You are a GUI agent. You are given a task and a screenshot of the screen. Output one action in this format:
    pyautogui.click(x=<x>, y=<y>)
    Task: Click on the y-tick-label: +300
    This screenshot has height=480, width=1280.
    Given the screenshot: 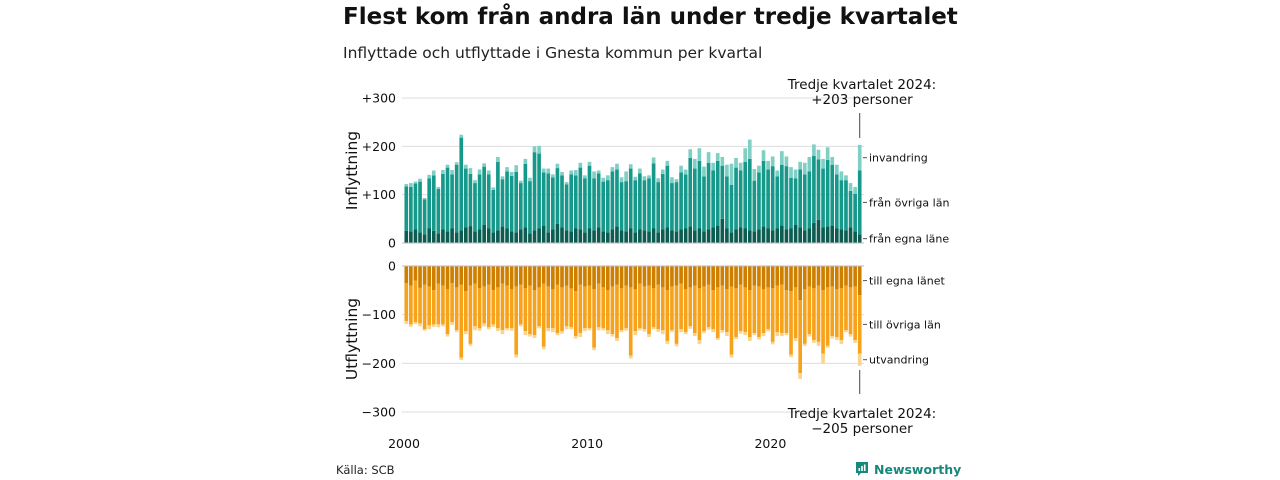 What is the action you would take?
    pyautogui.click(x=379, y=98)
    